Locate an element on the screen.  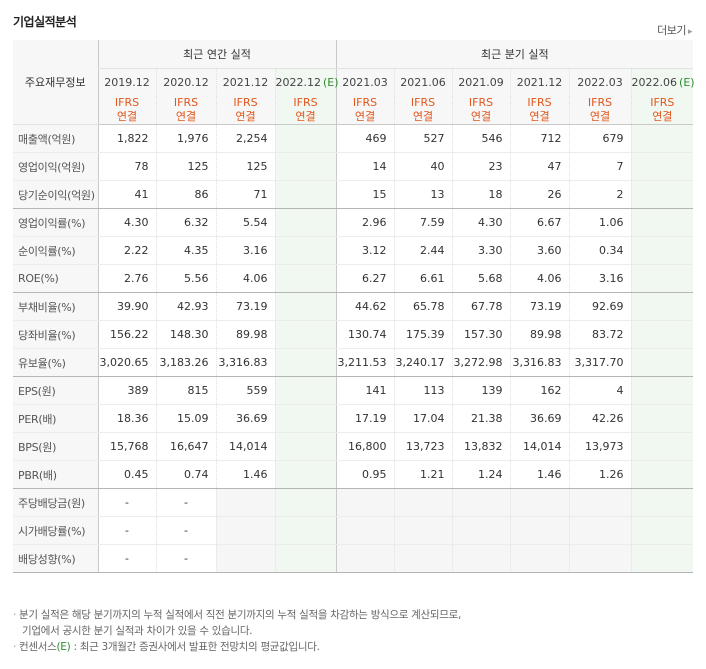
row-label: PER(배) is located at coordinates (55, 418).